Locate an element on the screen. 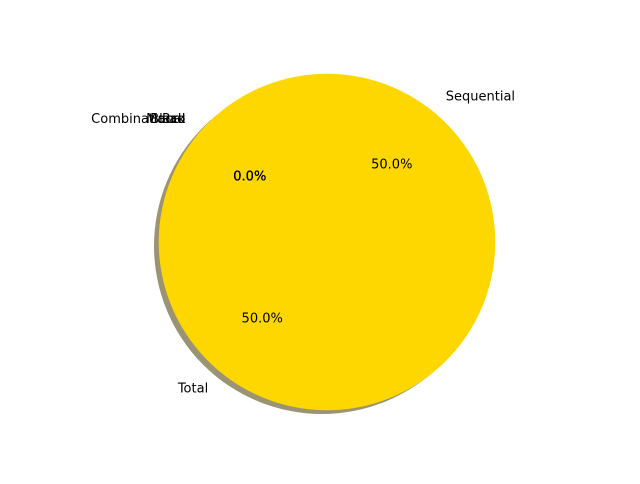 This screenshot has width=640, height=484. slice-label-macro: Macro is located at coordinates (165, 119).